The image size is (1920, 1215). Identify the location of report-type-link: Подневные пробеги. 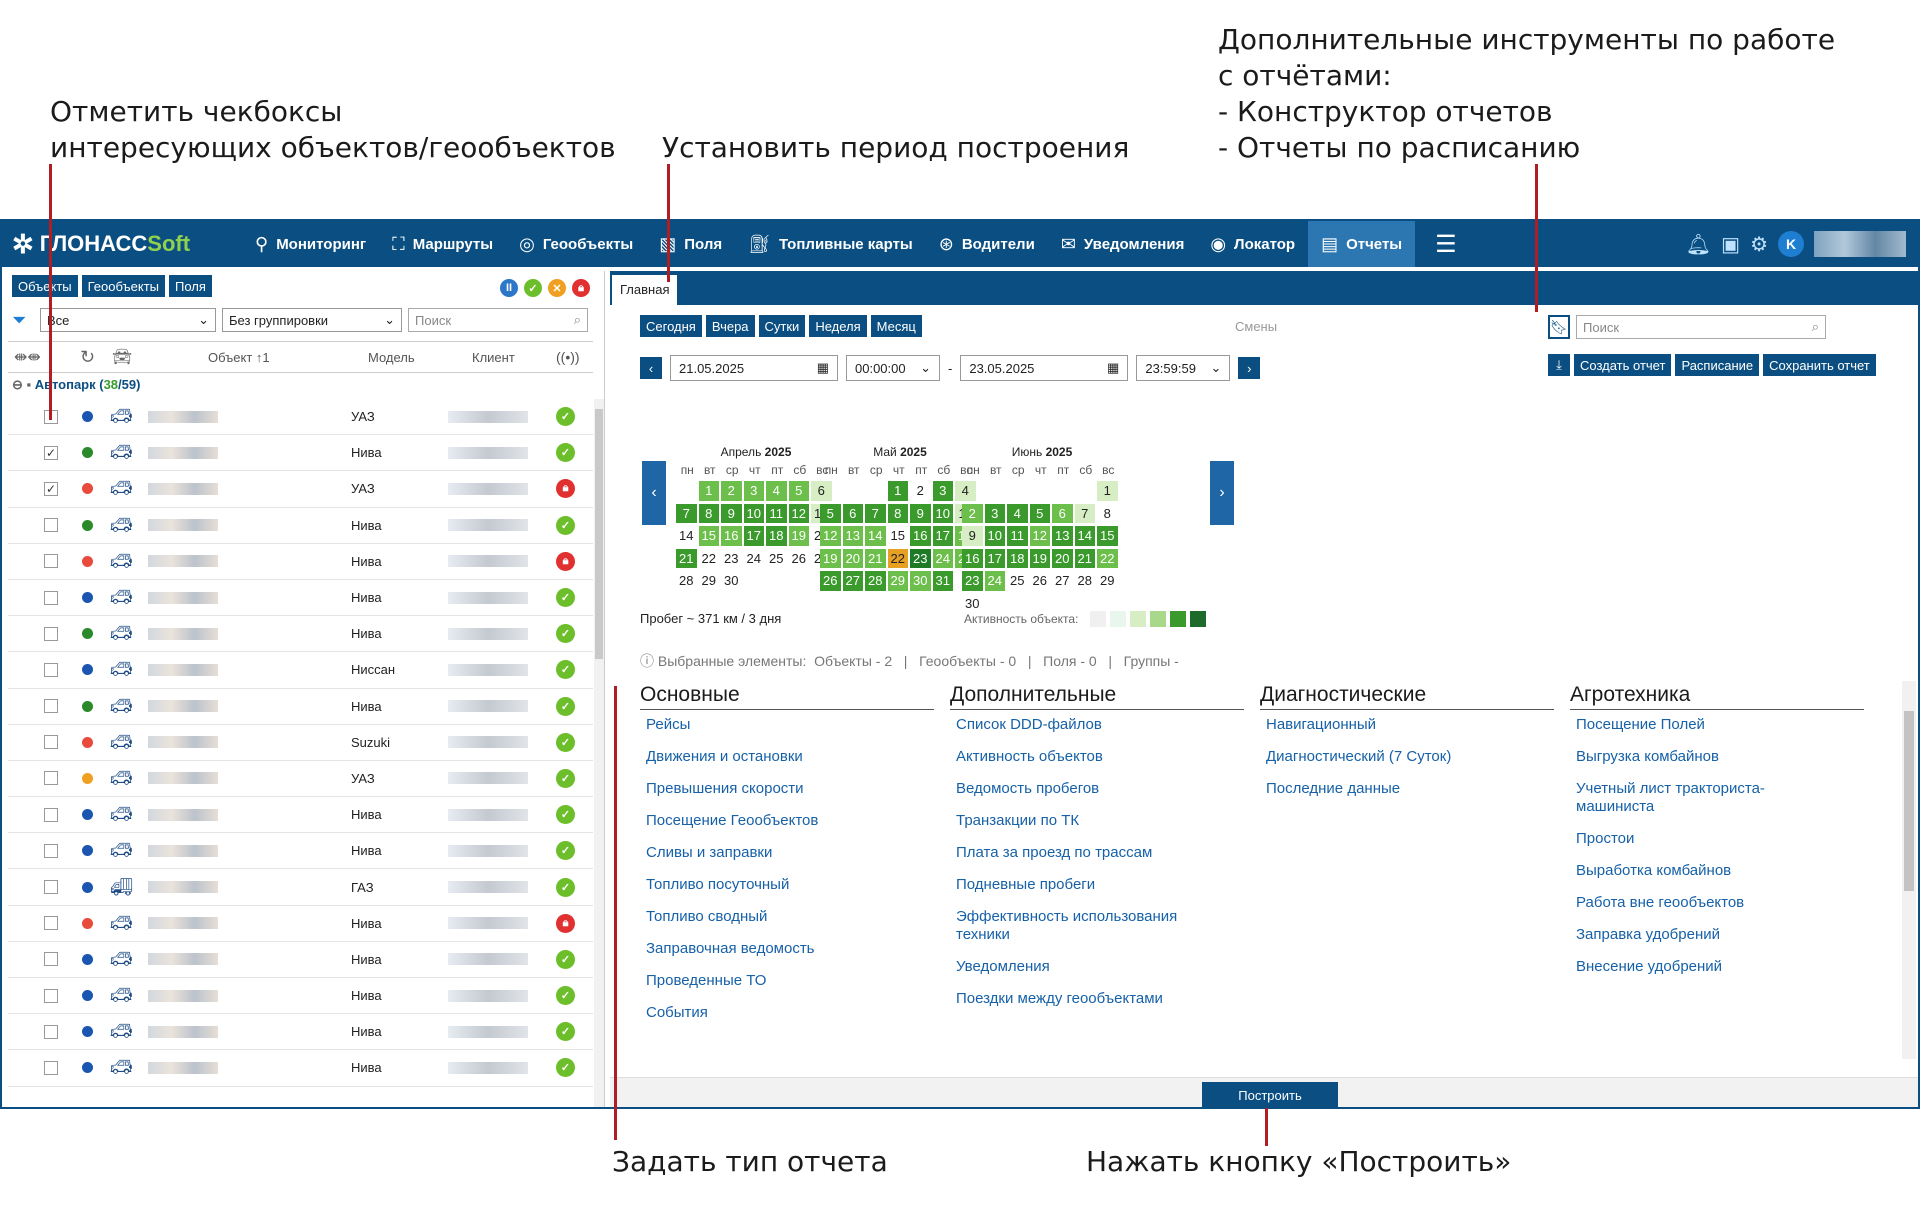
(1026, 884).